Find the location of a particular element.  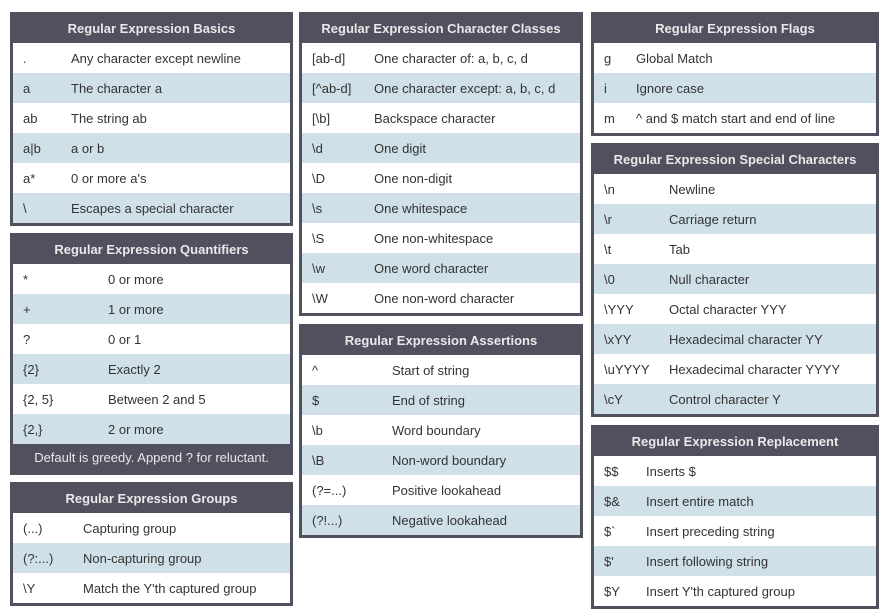

pattern-symbol: {2, 5} is located at coordinates (55, 399).